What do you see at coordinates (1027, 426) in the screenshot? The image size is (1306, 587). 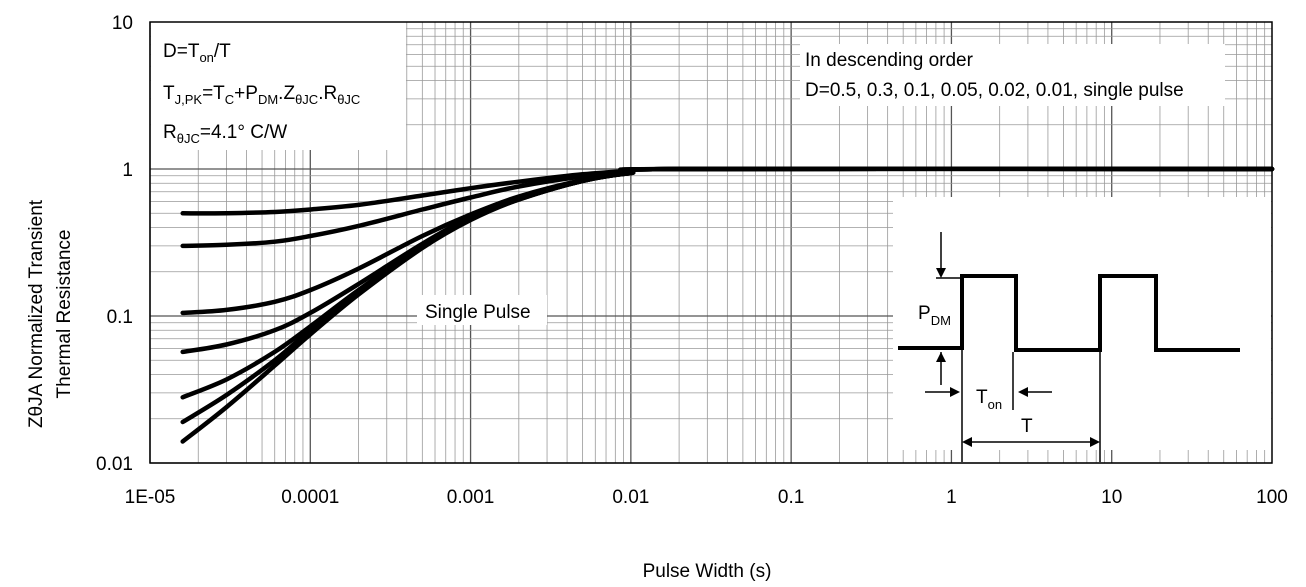 I see `inset-period-label: T` at bounding box center [1027, 426].